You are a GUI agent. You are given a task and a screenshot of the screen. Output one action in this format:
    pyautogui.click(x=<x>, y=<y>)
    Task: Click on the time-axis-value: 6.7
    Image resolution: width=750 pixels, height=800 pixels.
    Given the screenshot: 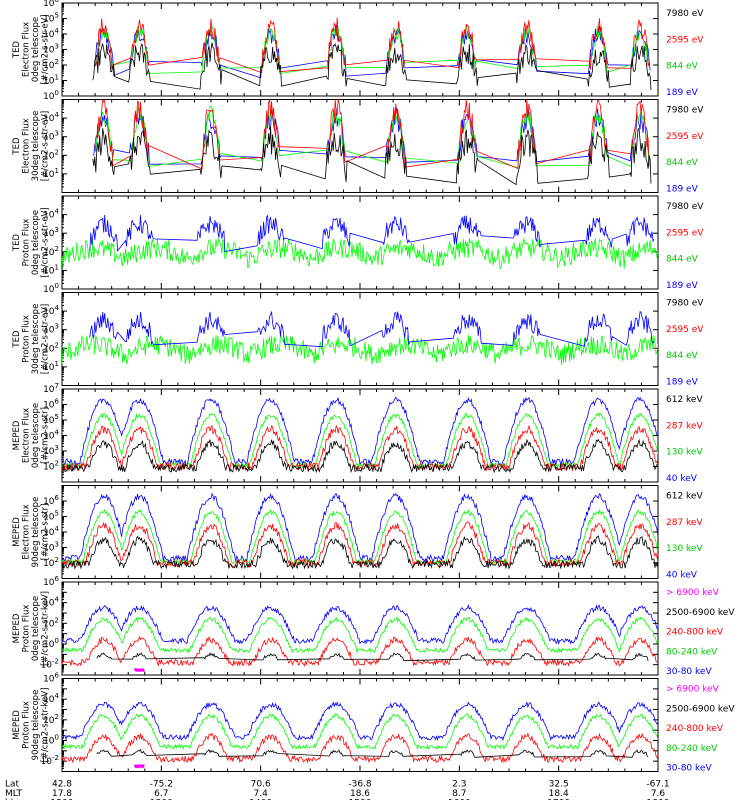 What is the action you would take?
    pyautogui.click(x=161, y=794)
    